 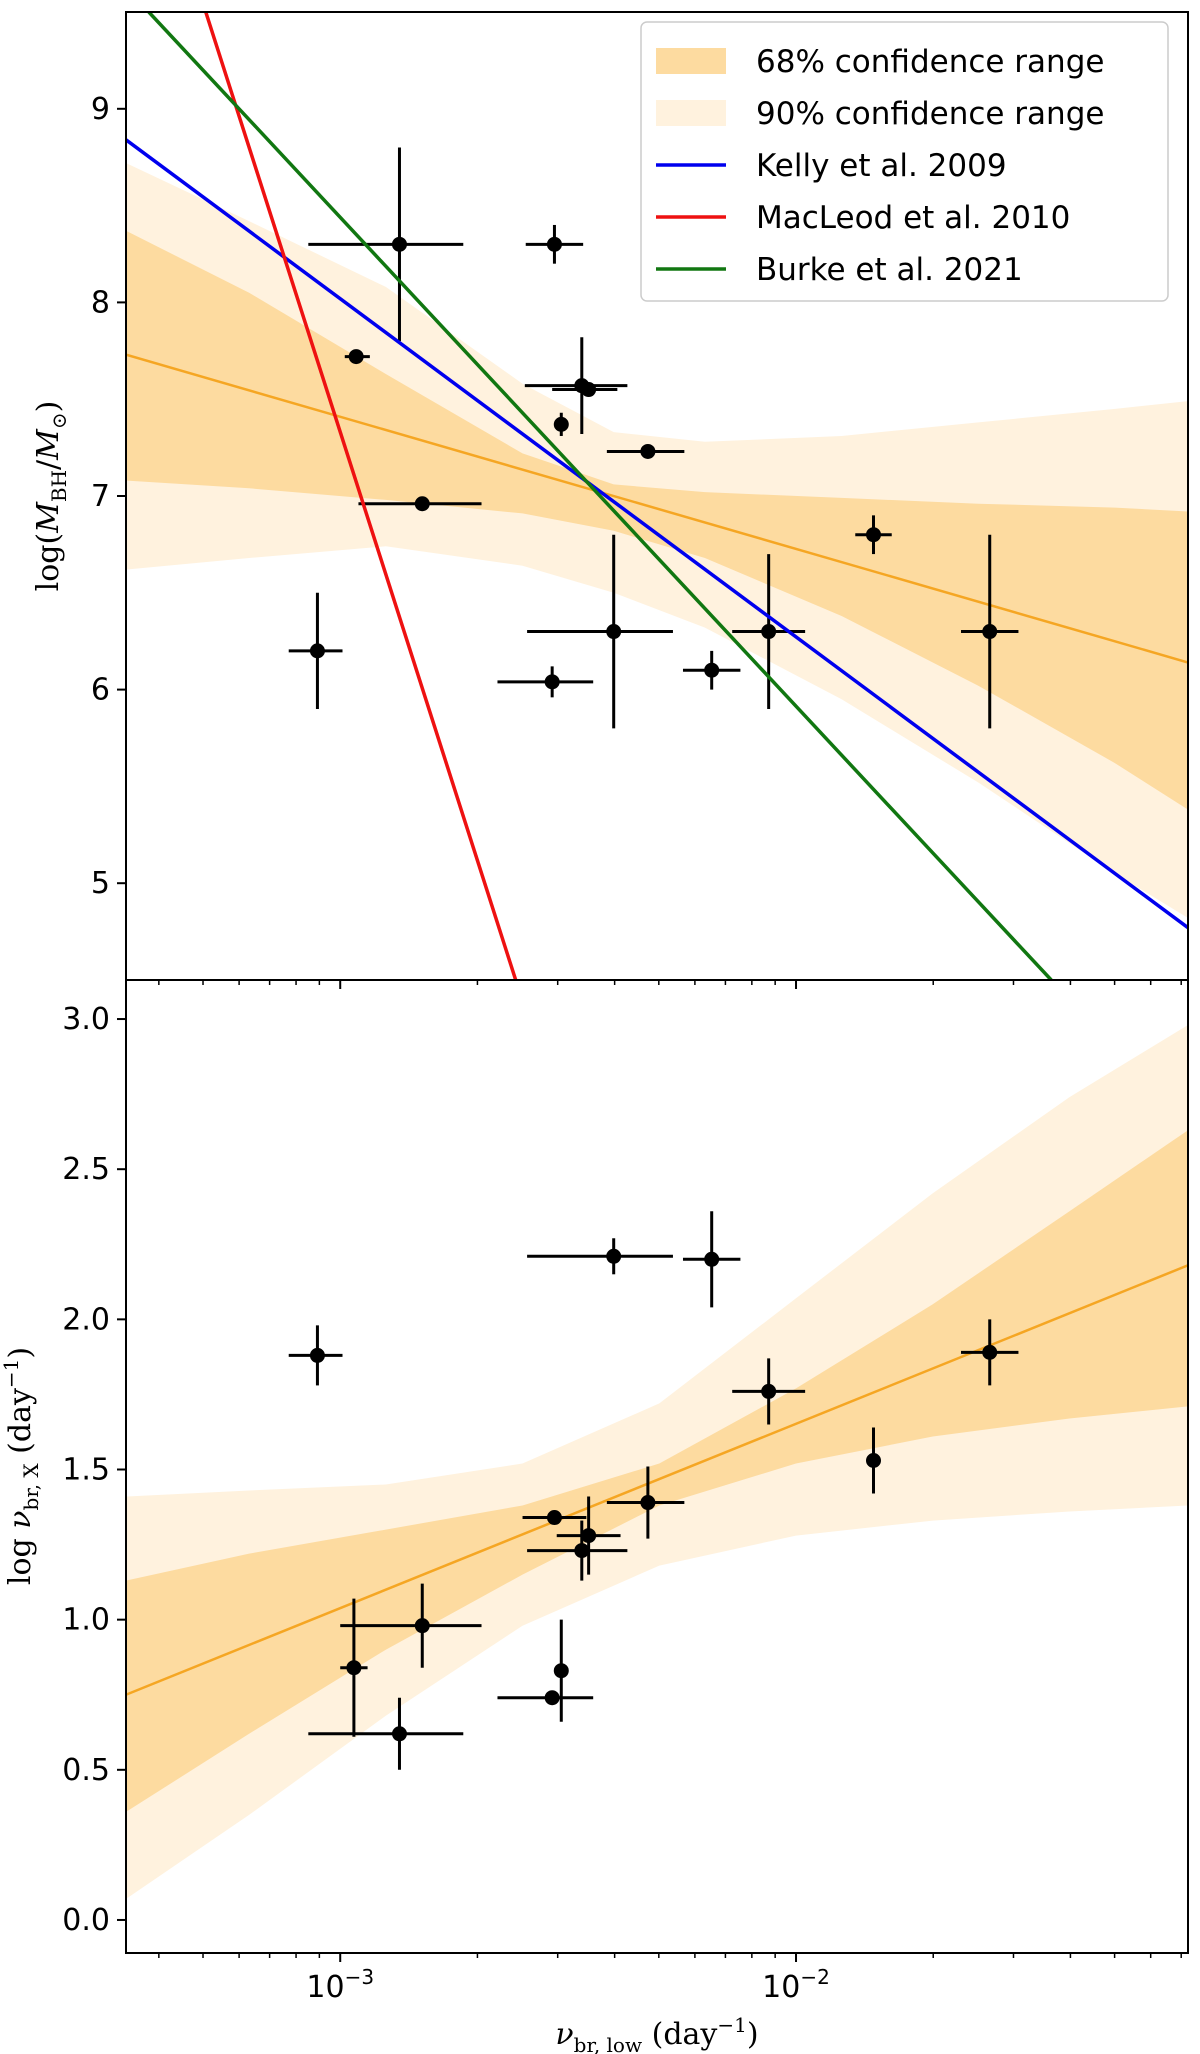 What do you see at coordinates (86, 1319) in the screenshot?
I see `y-tick-label: 2.0` at bounding box center [86, 1319].